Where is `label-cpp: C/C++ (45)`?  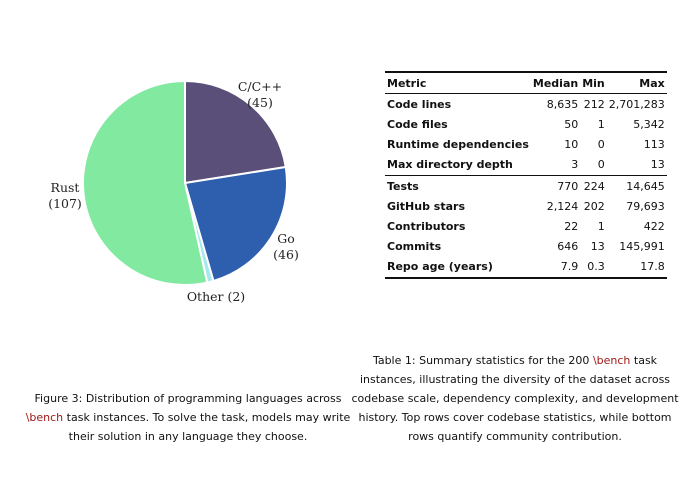 label-cpp: C/C++ (45) is located at coordinates (260, 95).